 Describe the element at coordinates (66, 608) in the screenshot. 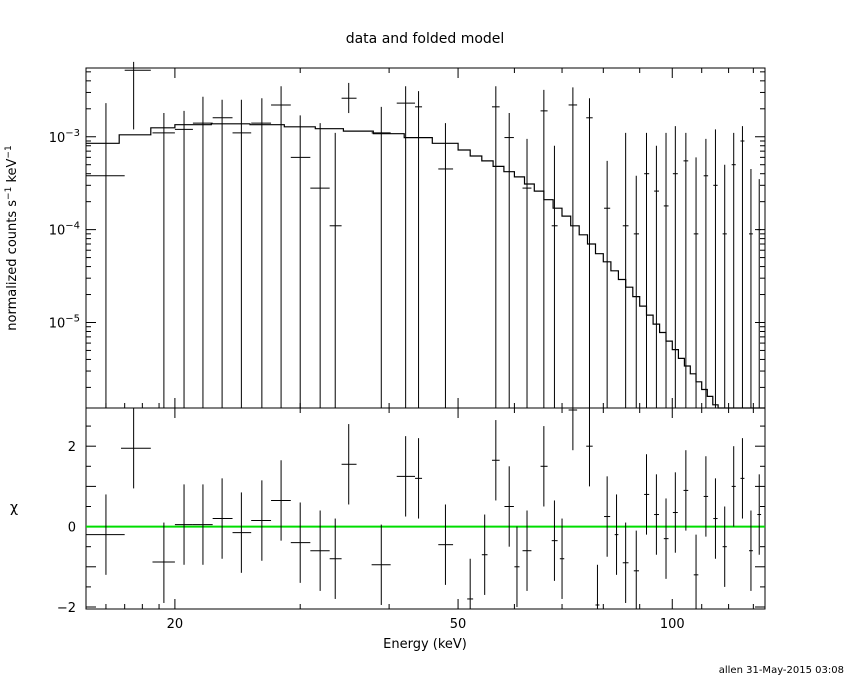

I see `y-tick-label: −2` at that location.